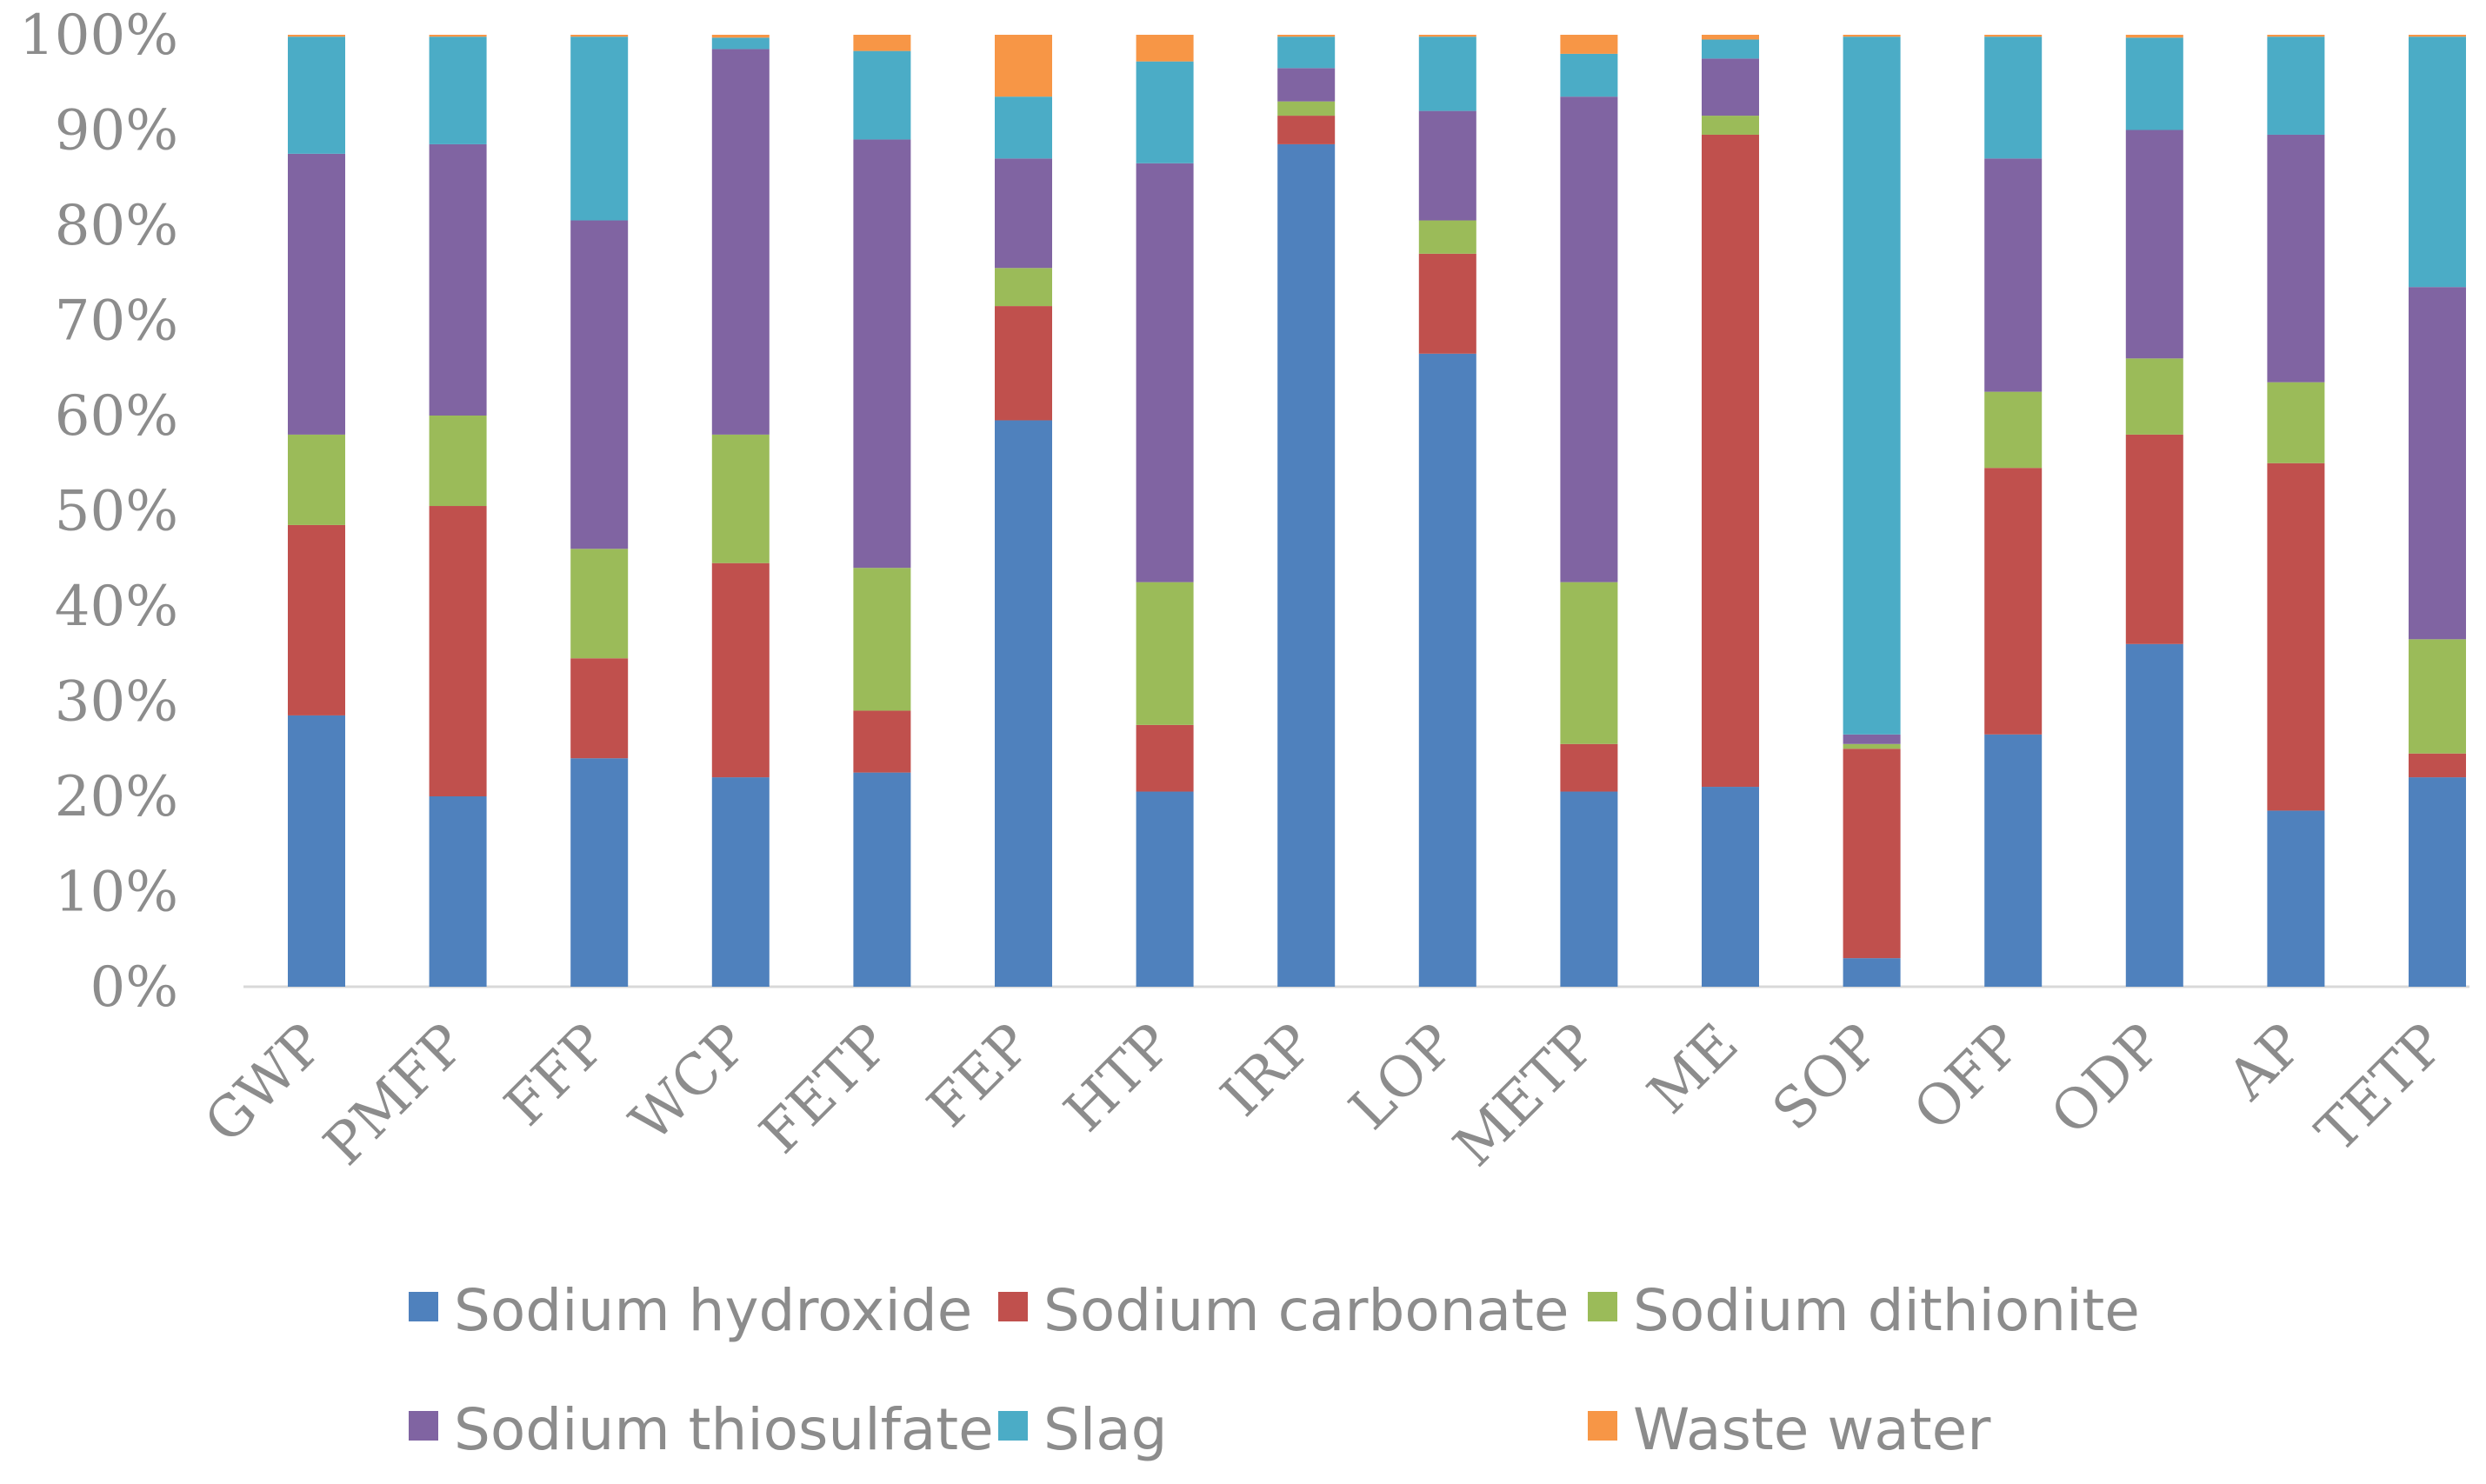 The height and width of the screenshot is (1484, 2486). I want to click on legend-label: Sodium dithionite, so click(1886, 1310).